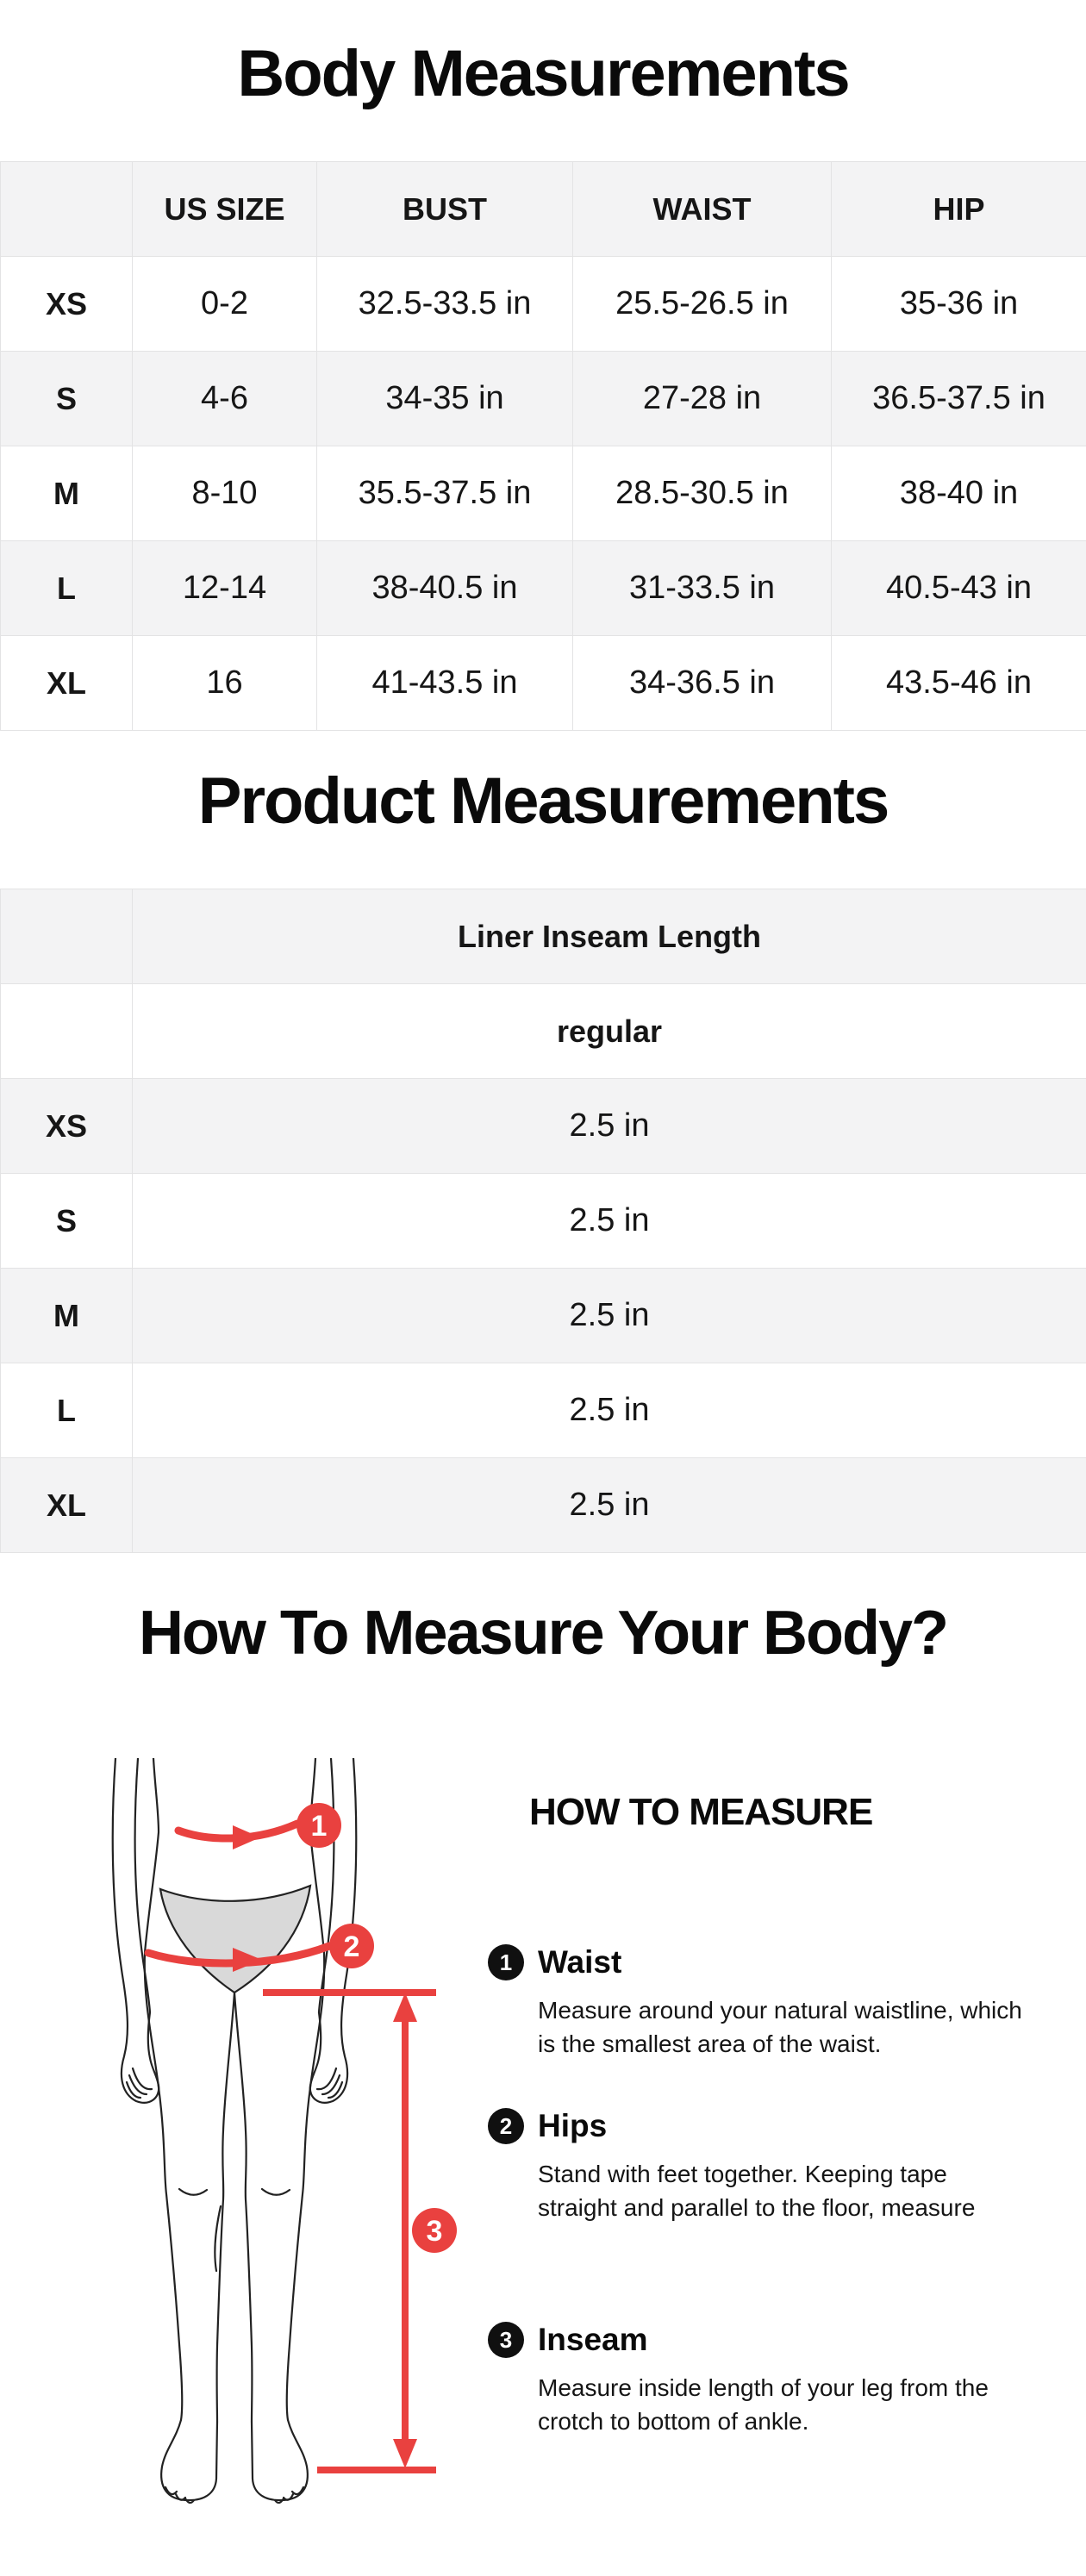 This screenshot has height=2576, width=1086. I want to click on left-foot-outline, so click(189, 2460).